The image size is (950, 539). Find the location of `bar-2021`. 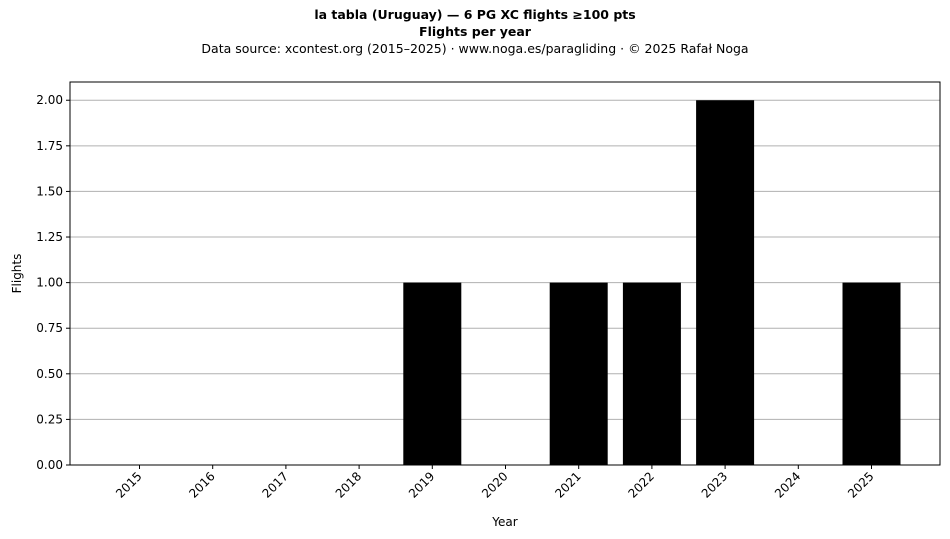

bar-2021 is located at coordinates (578, 373).